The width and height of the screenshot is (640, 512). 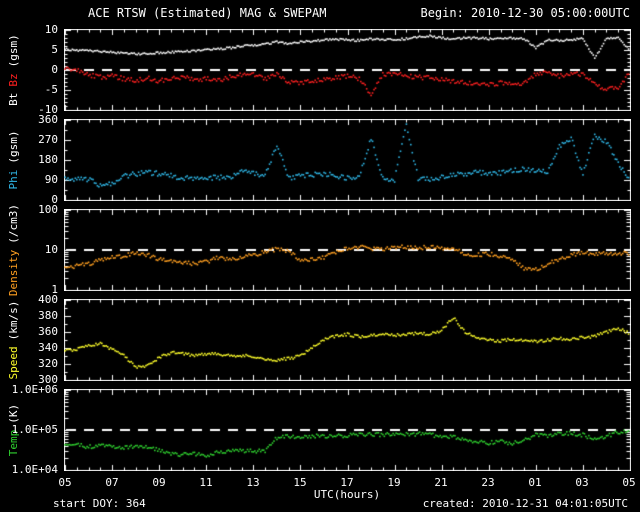 What do you see at coordinates (347, 340) in the screenshot?
I see `speed-plot-canvas` at bounding box center [347, 340].